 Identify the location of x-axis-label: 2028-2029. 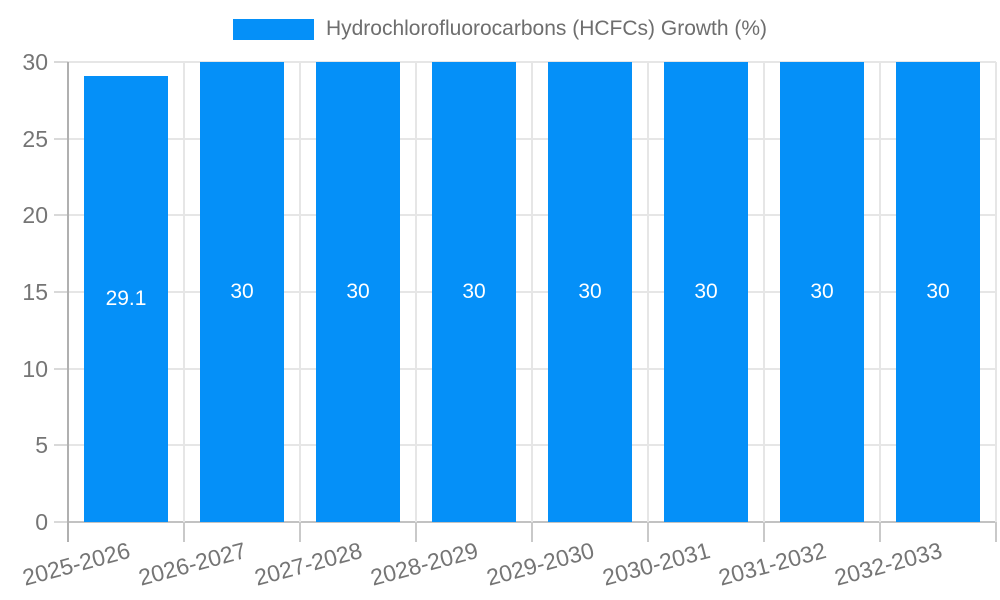
(424, 564).